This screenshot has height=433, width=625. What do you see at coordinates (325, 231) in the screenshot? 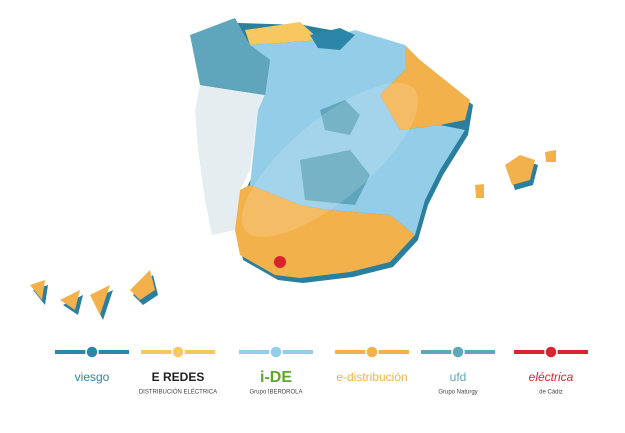
I see `andalusia-zone` at bounding box center [325, 231].